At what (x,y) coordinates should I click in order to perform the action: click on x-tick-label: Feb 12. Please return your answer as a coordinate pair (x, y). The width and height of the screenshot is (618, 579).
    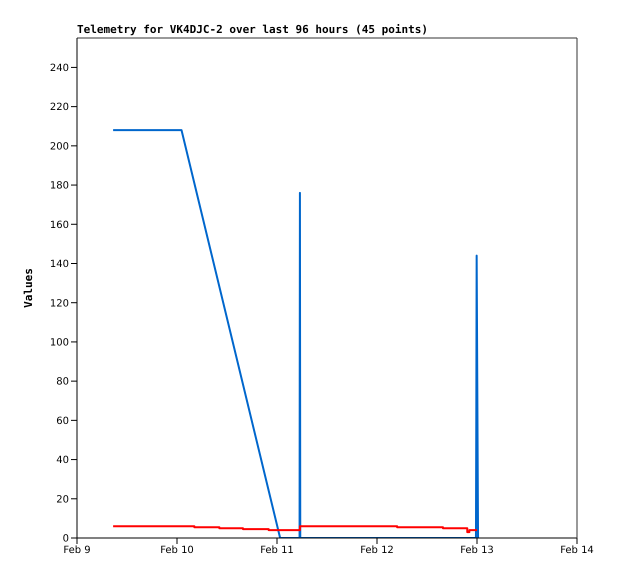
    Looking at the image, I should click on (377, 550).